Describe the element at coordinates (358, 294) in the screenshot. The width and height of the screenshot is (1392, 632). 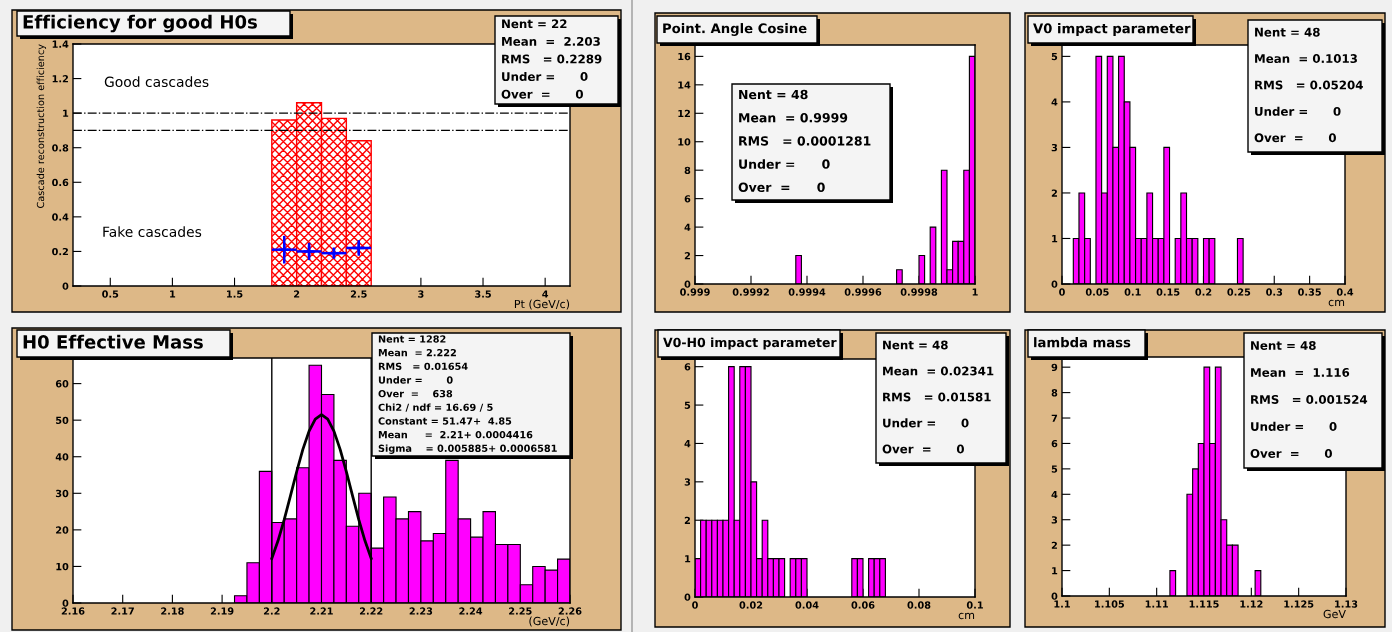
I see `x-tick-label: 2.5` at that location.